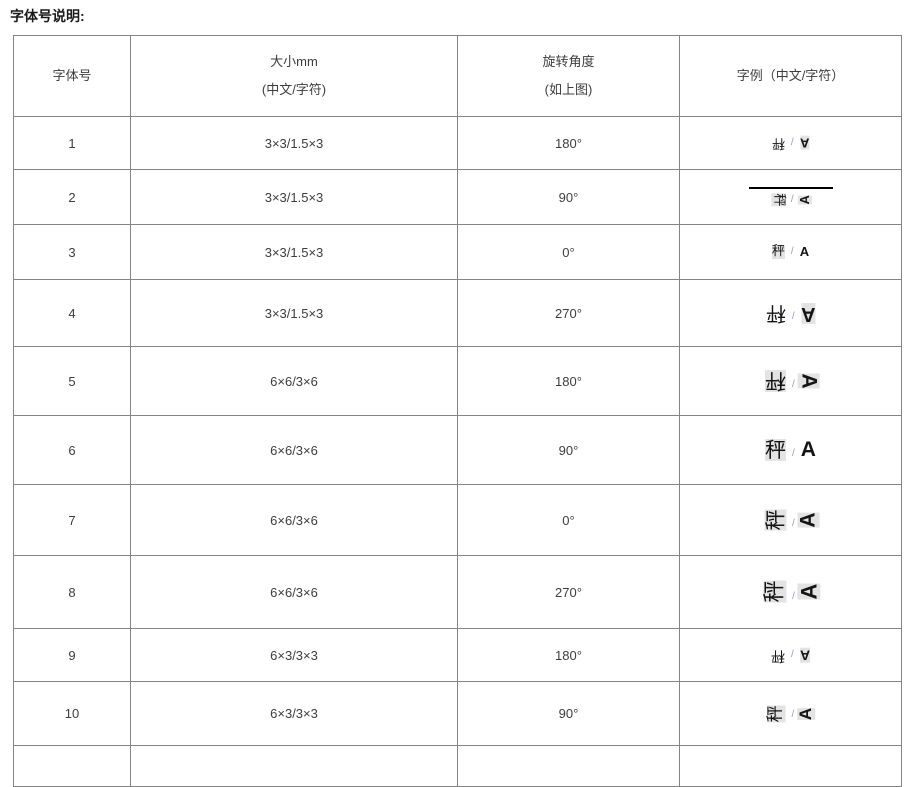 The image size is (912, 787). I want to click on table-row: 6 6×6/3×6 90° 秤 / A, so click(457, 450).